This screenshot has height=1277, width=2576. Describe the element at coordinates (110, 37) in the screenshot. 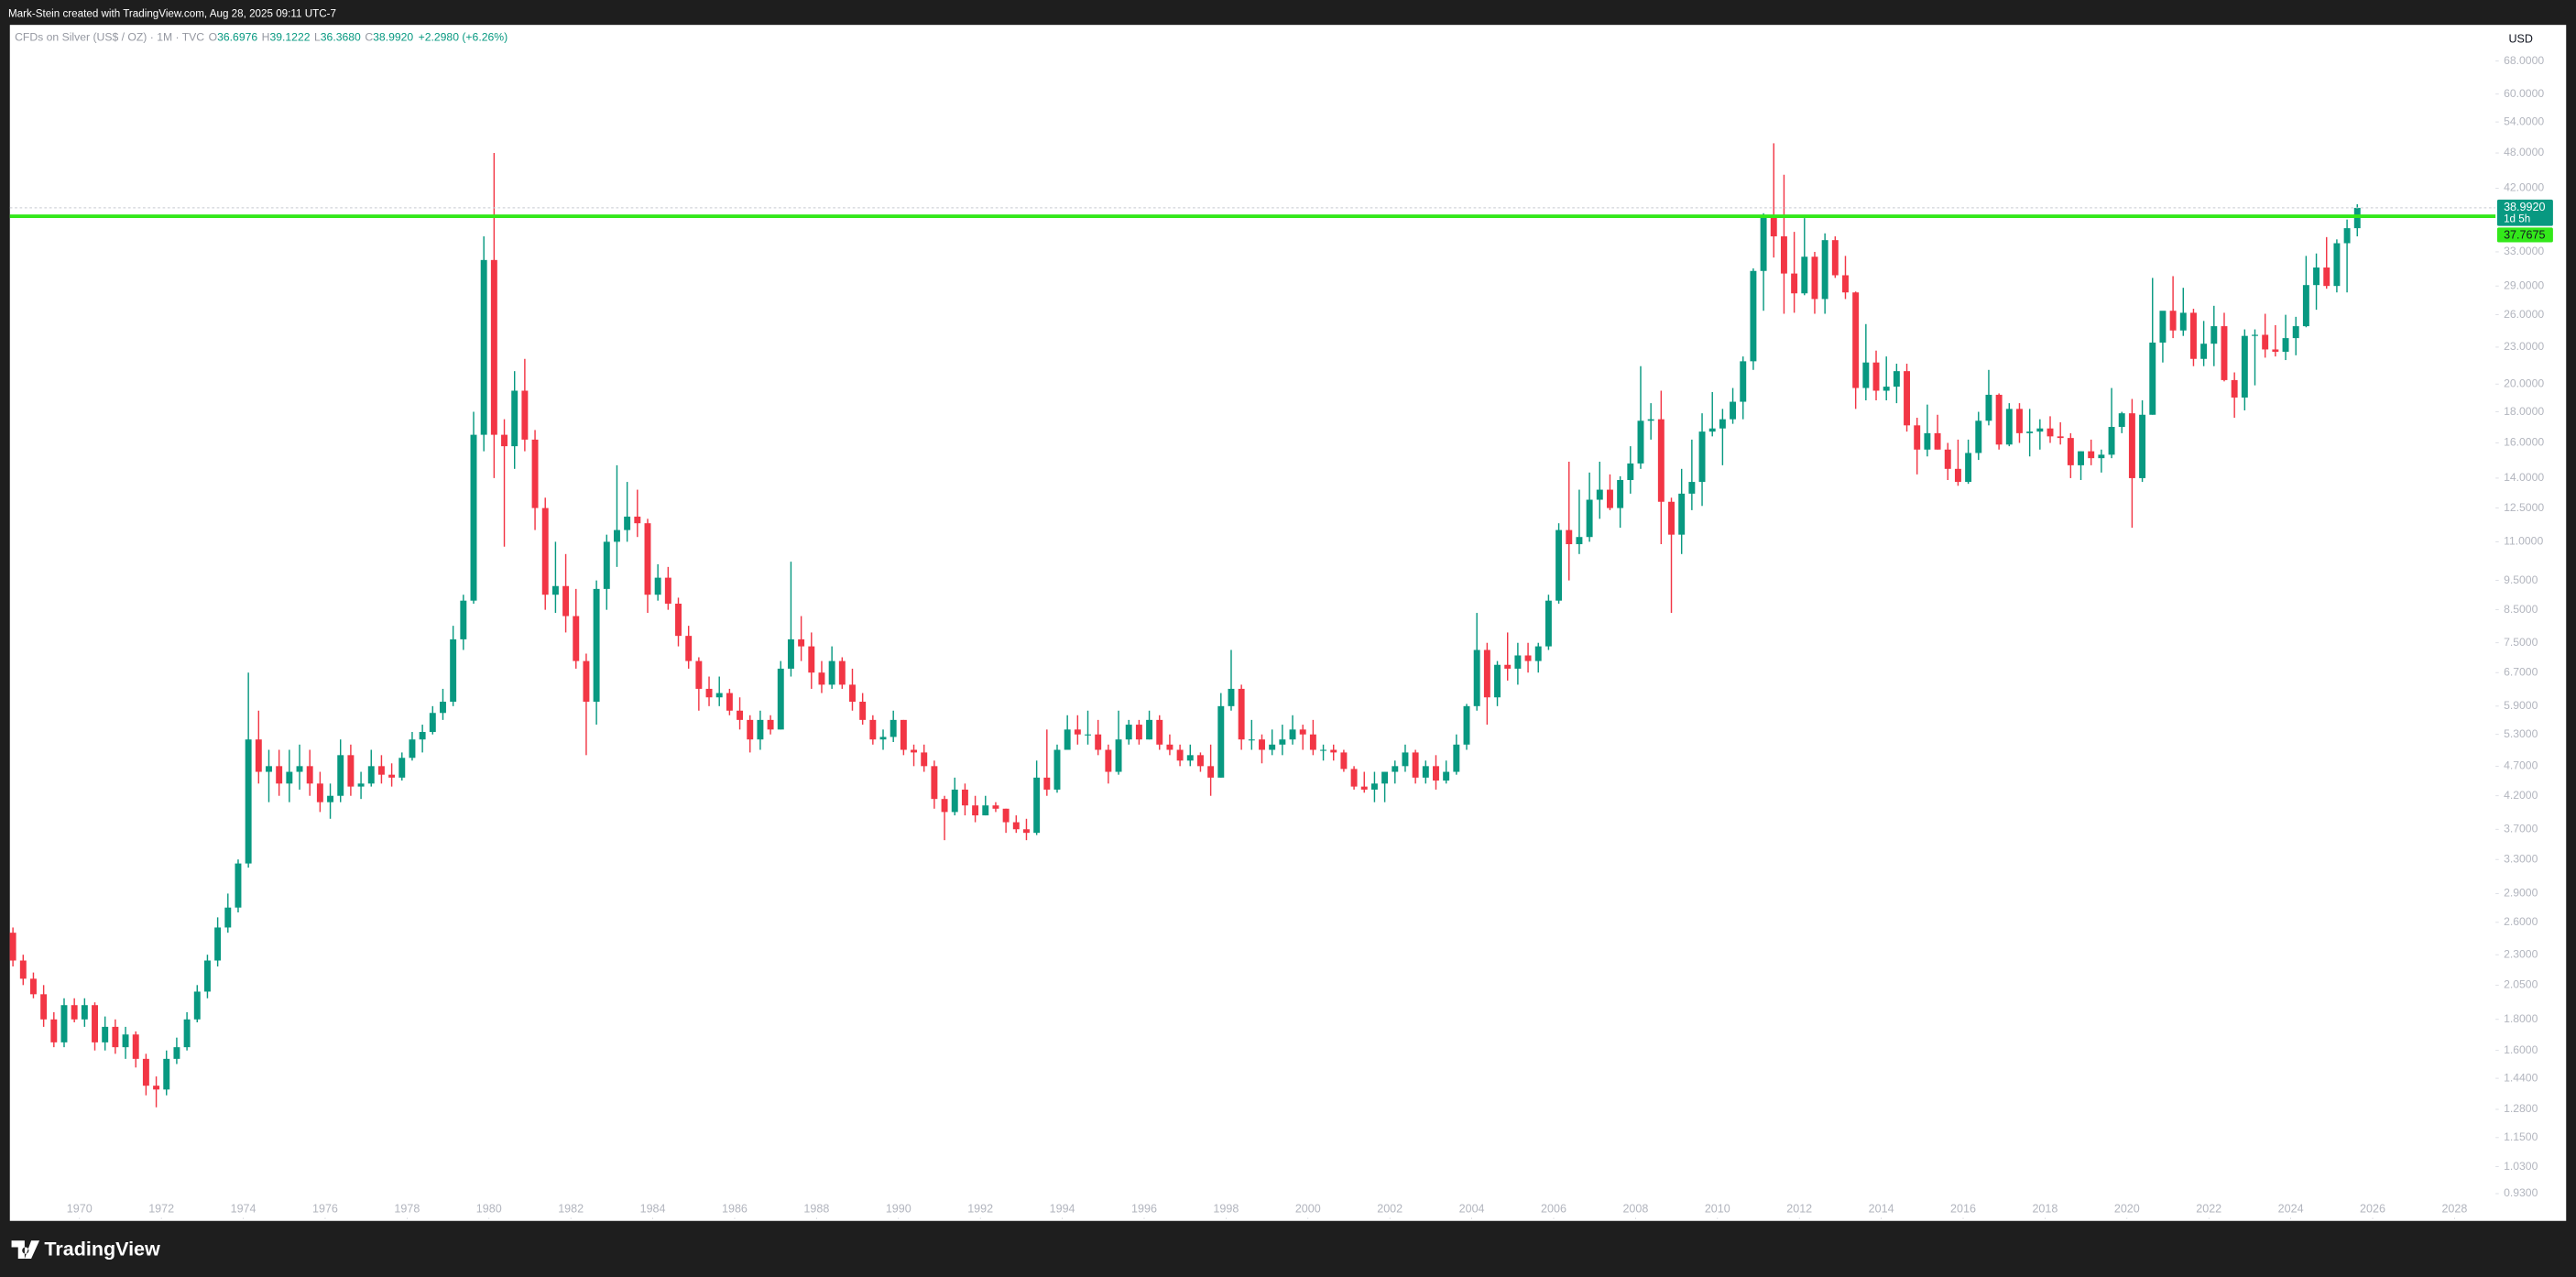

I see `symbol: CFDs on Silver (US$ / OZ) · 1M · TVC` at that location.